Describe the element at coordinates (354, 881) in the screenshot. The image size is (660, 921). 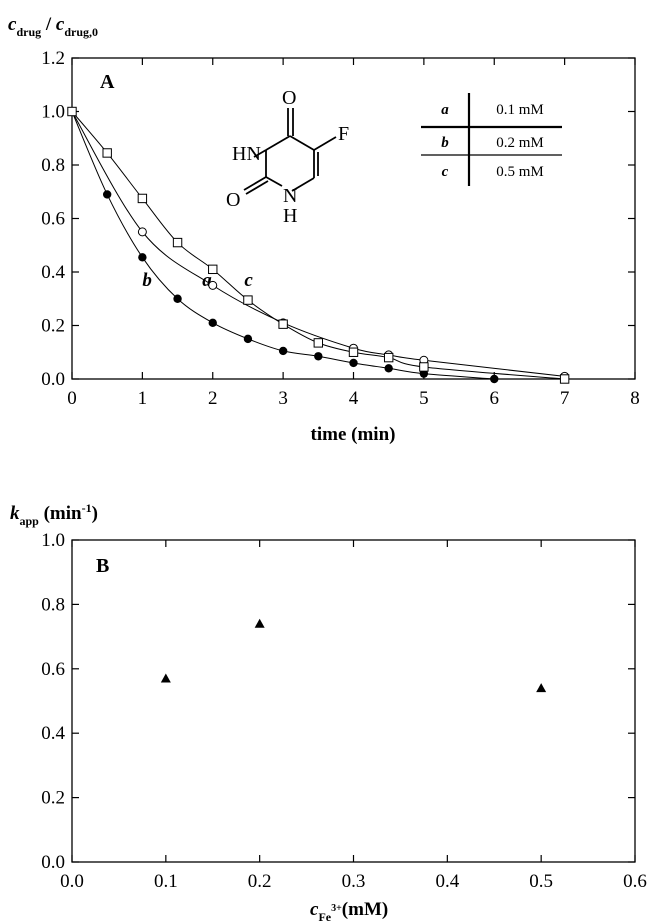
I see `x-tick-label: 0.3` at that location.